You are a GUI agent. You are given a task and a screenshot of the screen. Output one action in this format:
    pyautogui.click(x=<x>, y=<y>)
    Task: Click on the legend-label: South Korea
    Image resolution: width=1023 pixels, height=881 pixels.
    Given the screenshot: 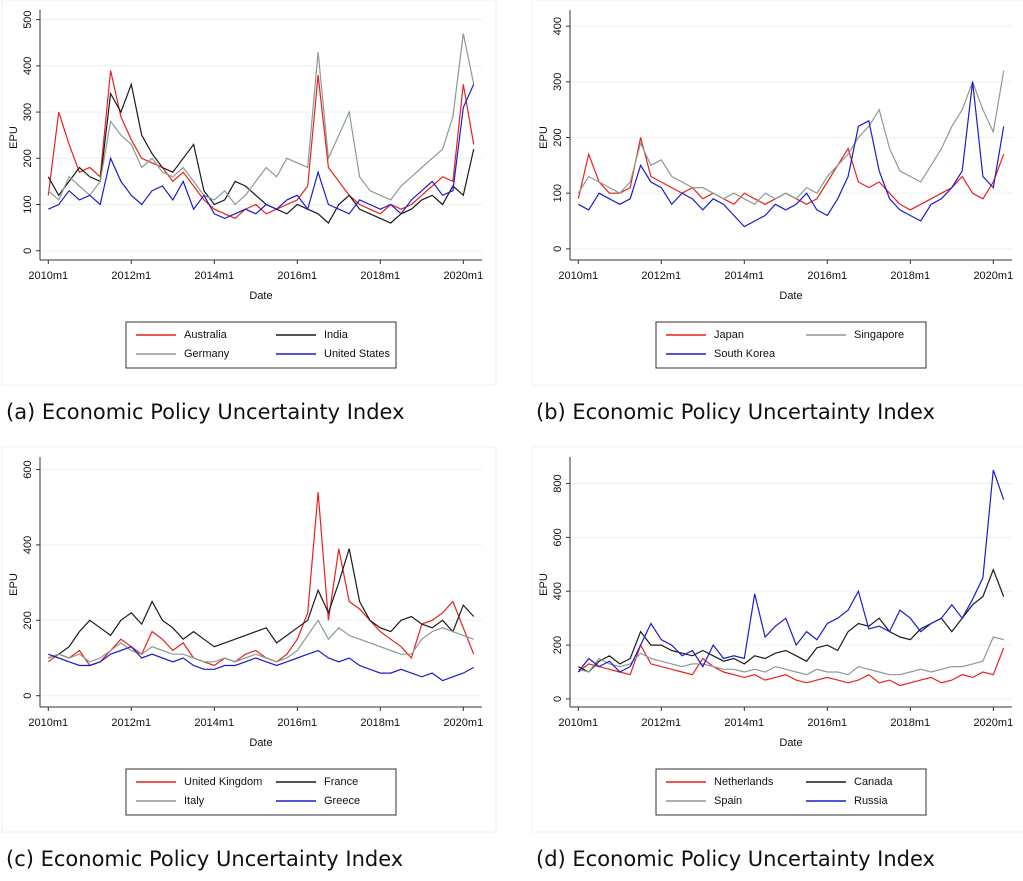 What is the action you would take?
    pyautogui.click(x=745, y=354)
    